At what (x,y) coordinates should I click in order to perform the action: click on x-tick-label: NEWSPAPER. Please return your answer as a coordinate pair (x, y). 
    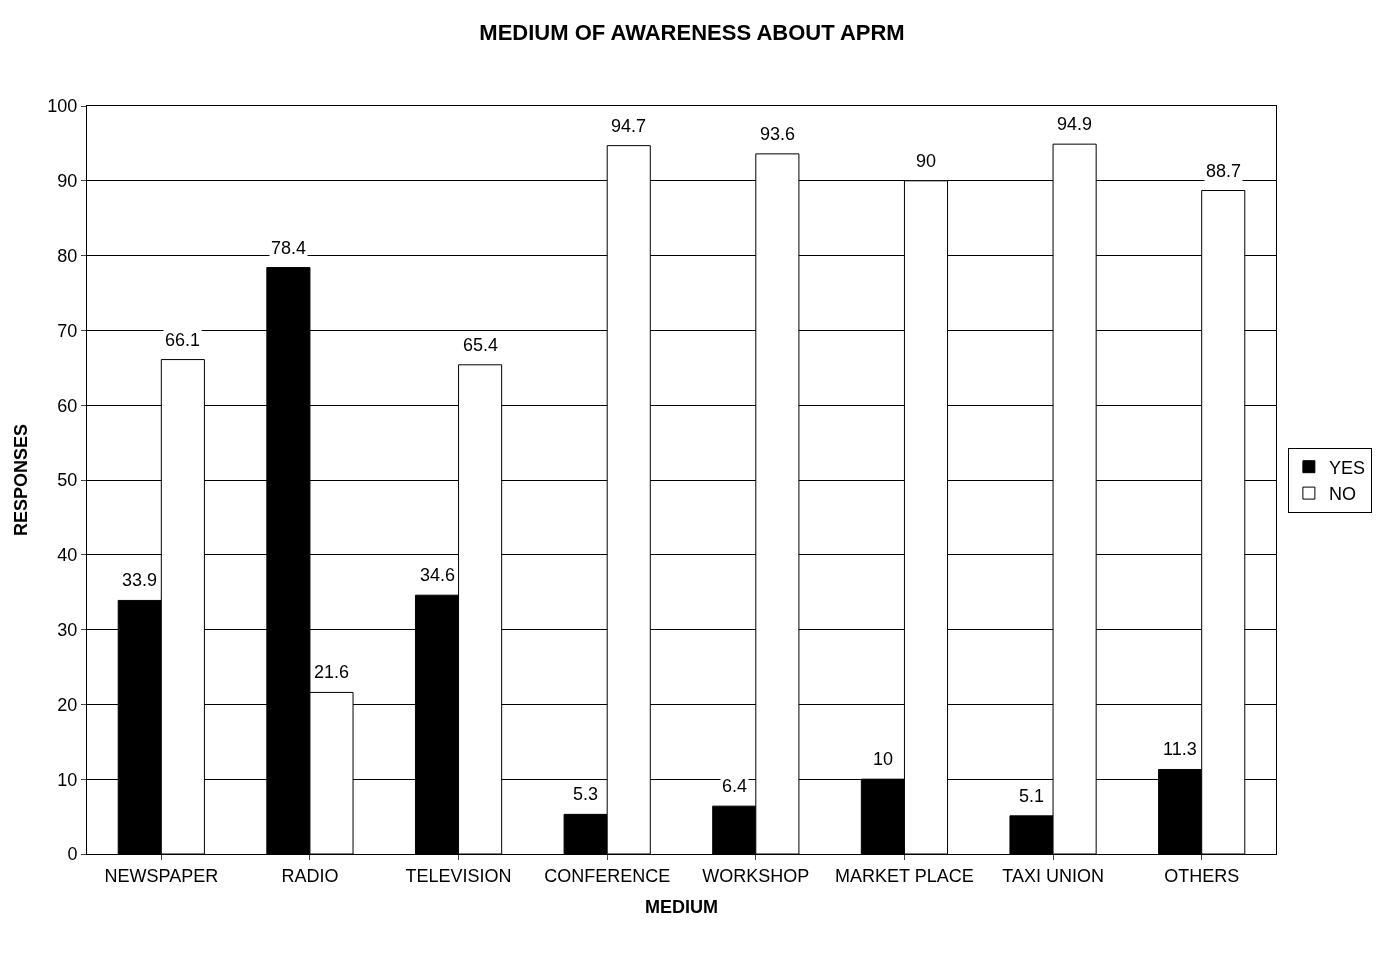
    Looking at the image, I should click on (161, 875).